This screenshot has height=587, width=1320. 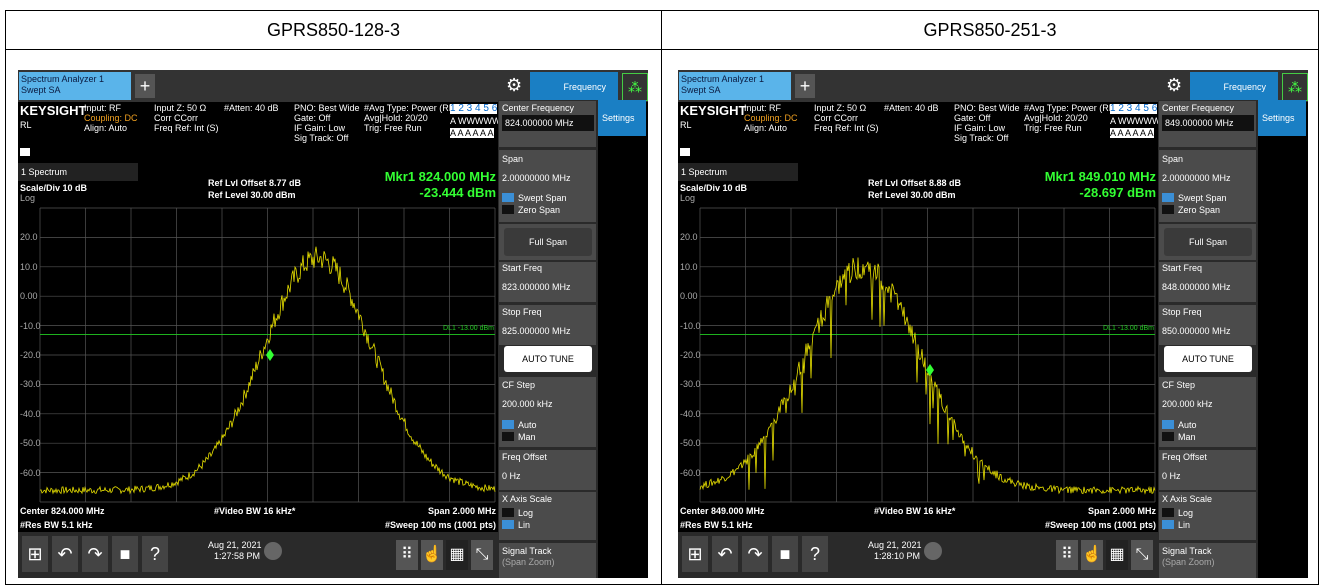 What do you see at coordinates (1187, 437) in the screenshot?
I see `menu-option: Man` at bounding box center [1187, 437].